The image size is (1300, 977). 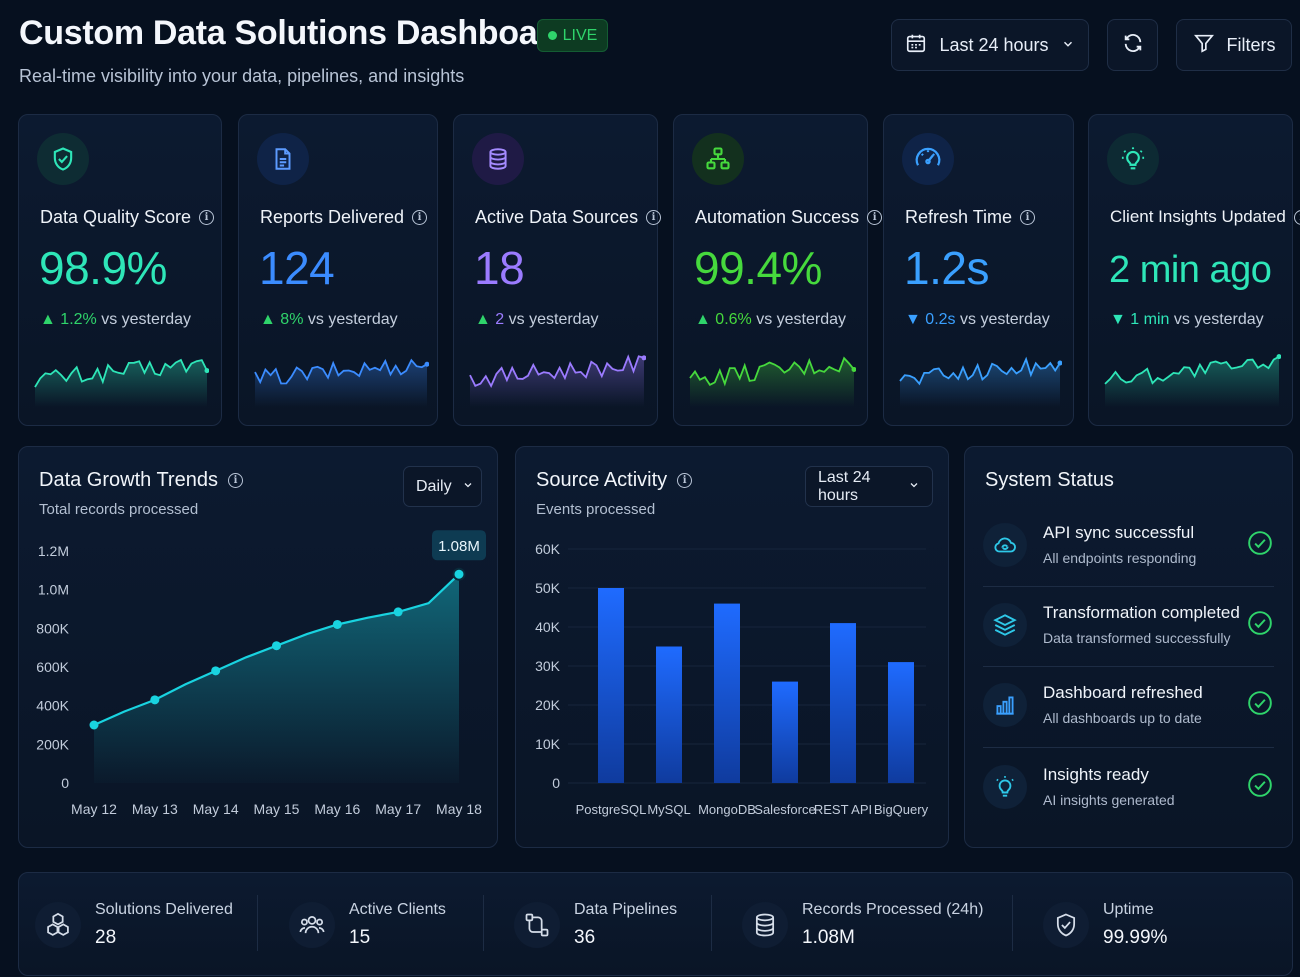 I want to click on sparkline-area, so click(x=980, y=383).